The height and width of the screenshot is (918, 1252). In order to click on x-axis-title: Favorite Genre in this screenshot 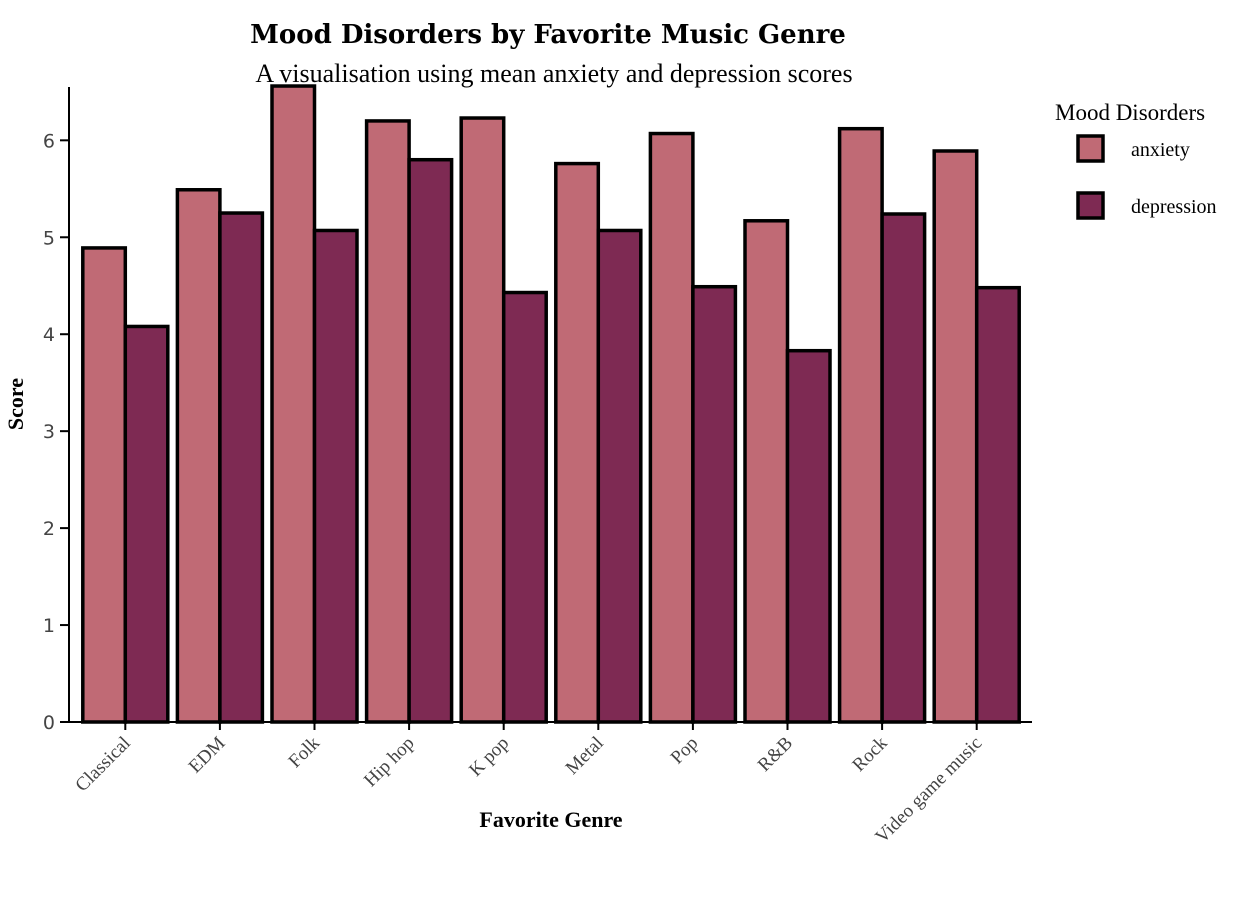, I will do `click(550, 819)`.